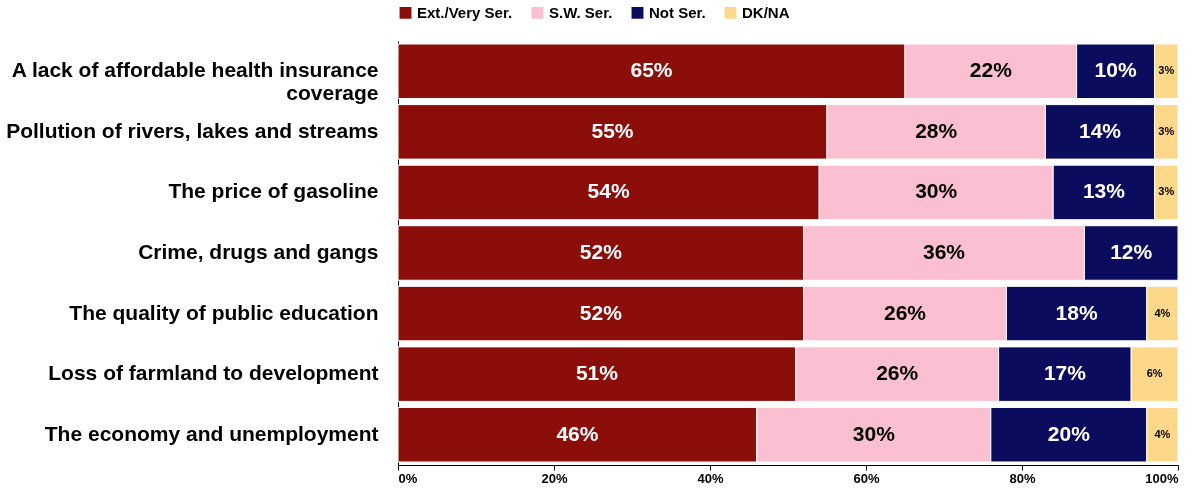 The width and height of the screenshot is (1194, 498). I want to click on y-tick-label: The quality of public education, so click(224, 312).